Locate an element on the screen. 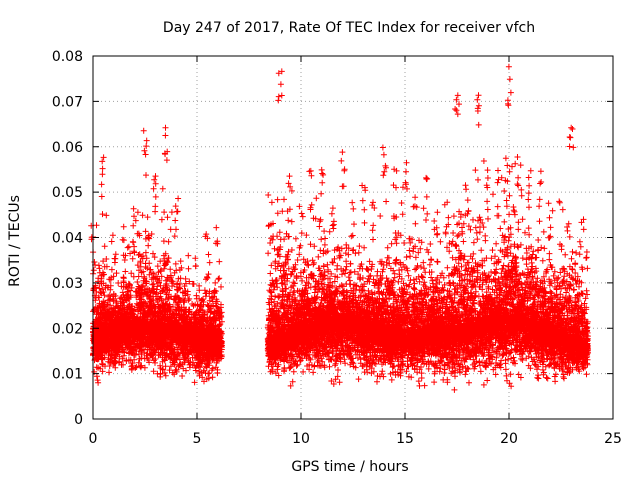 Image resolution: width=640 pixels, height=480 pixels. y-tick-label: 0.07 is located at coordinates (67, 102).